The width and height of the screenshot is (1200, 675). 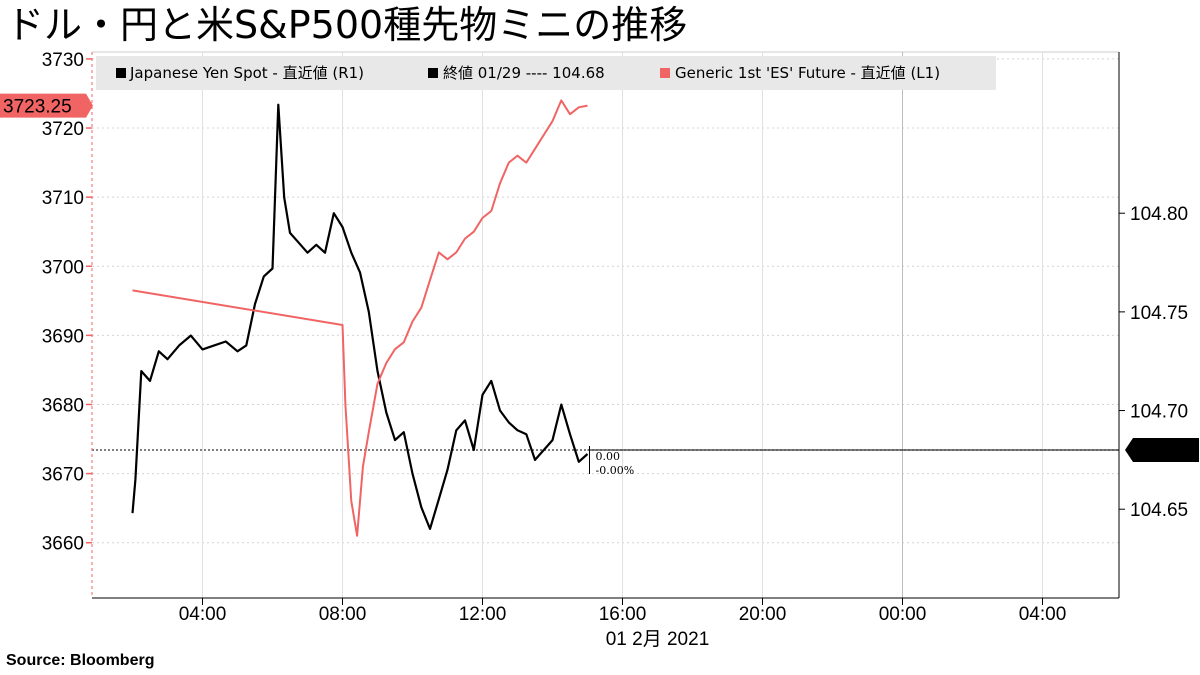 I want to click on legend-label-es: Generic 1st 'ES' Future - 直近値 (L1), so click(x=807, y=73).